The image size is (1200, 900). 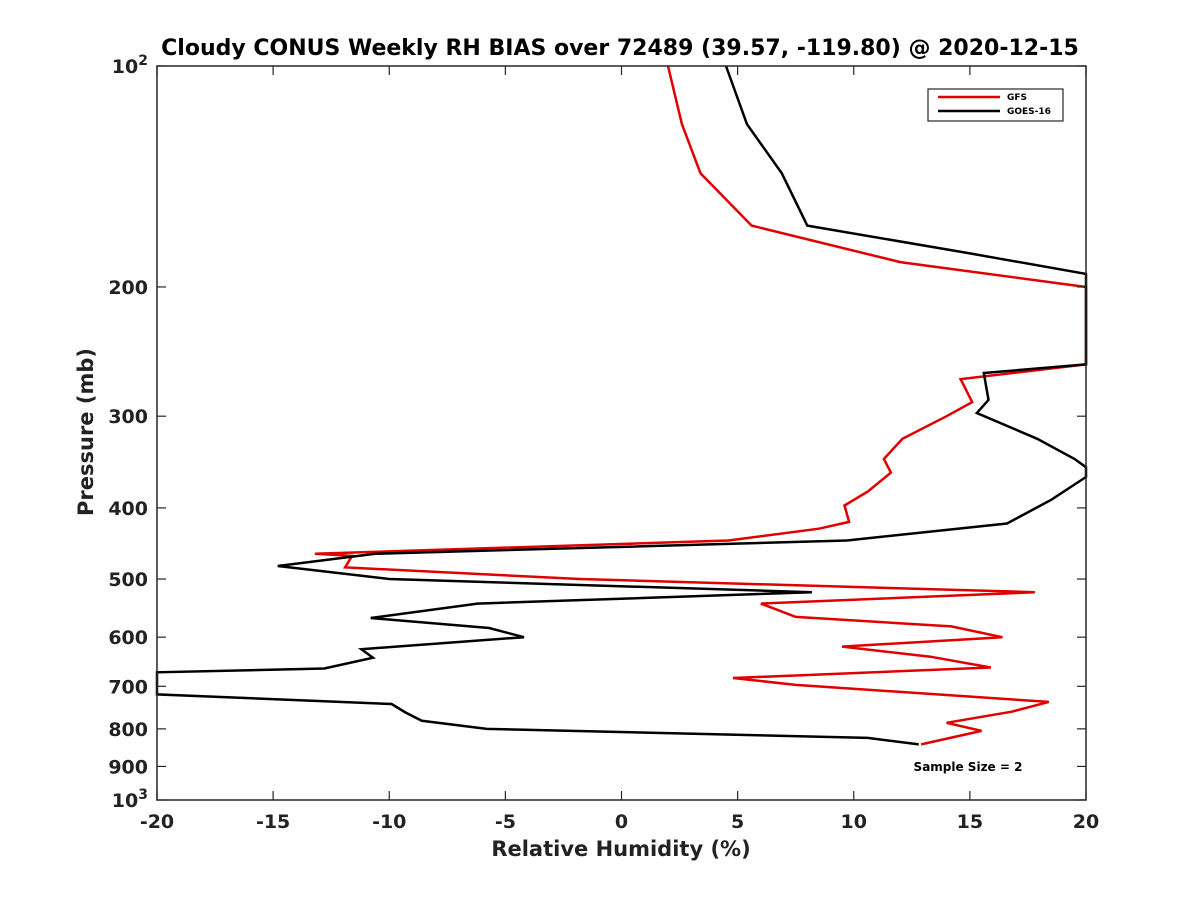 I want to click on y-tick-label: 300, so click(x=128, y=417).